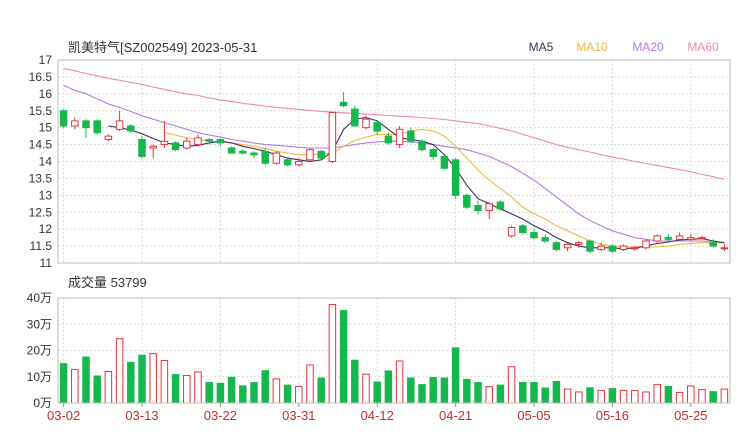 This screenshot has width=740, height=440. Describe the element at coordinates (39, 377) in the screenshot. I see `volume-y-tick: 10万` at that location.